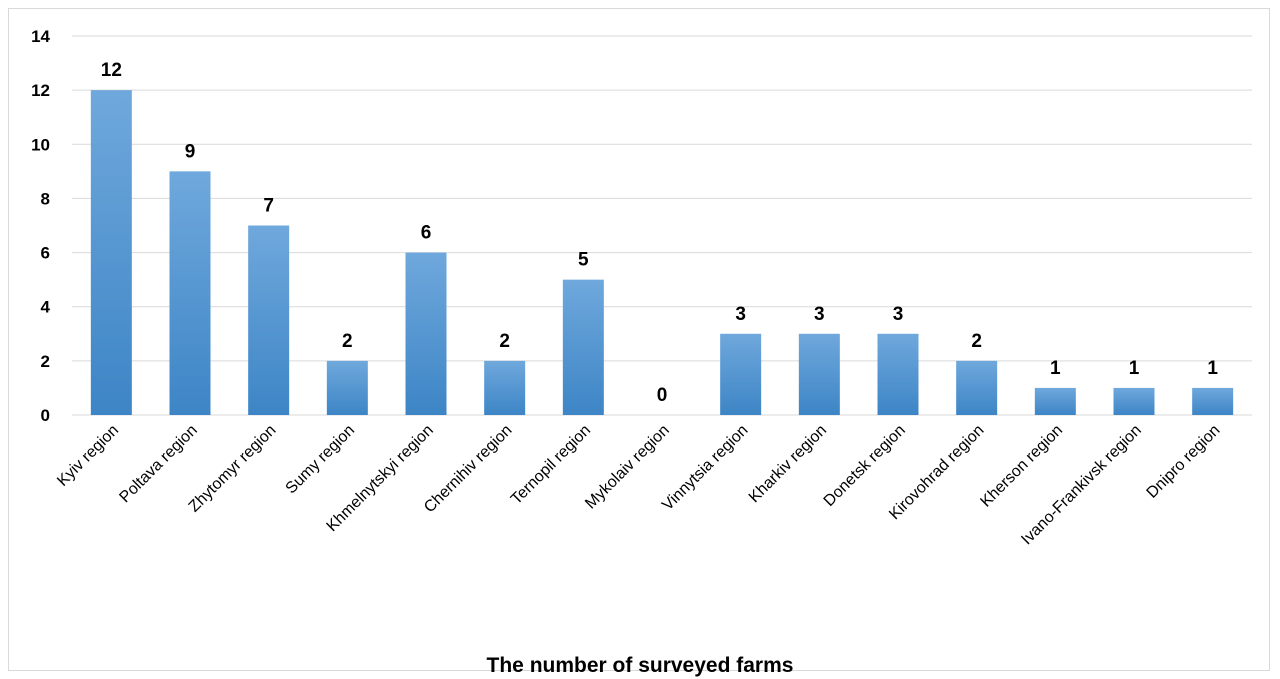  What do you see at coordinates (46, 307) in the screenshot?
I see `y-tick-label: 4` at bounding box center [46, 307].